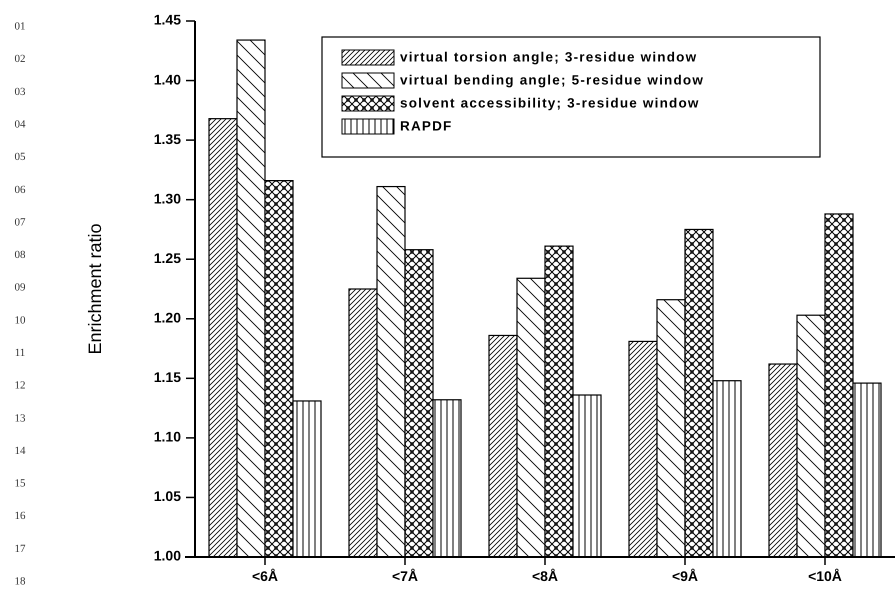 Image resolution: width=895 pixels, height=598 pixels. Describe the element at coordinates (20, 157) in the screenshot. I see `text: 05` at that location.